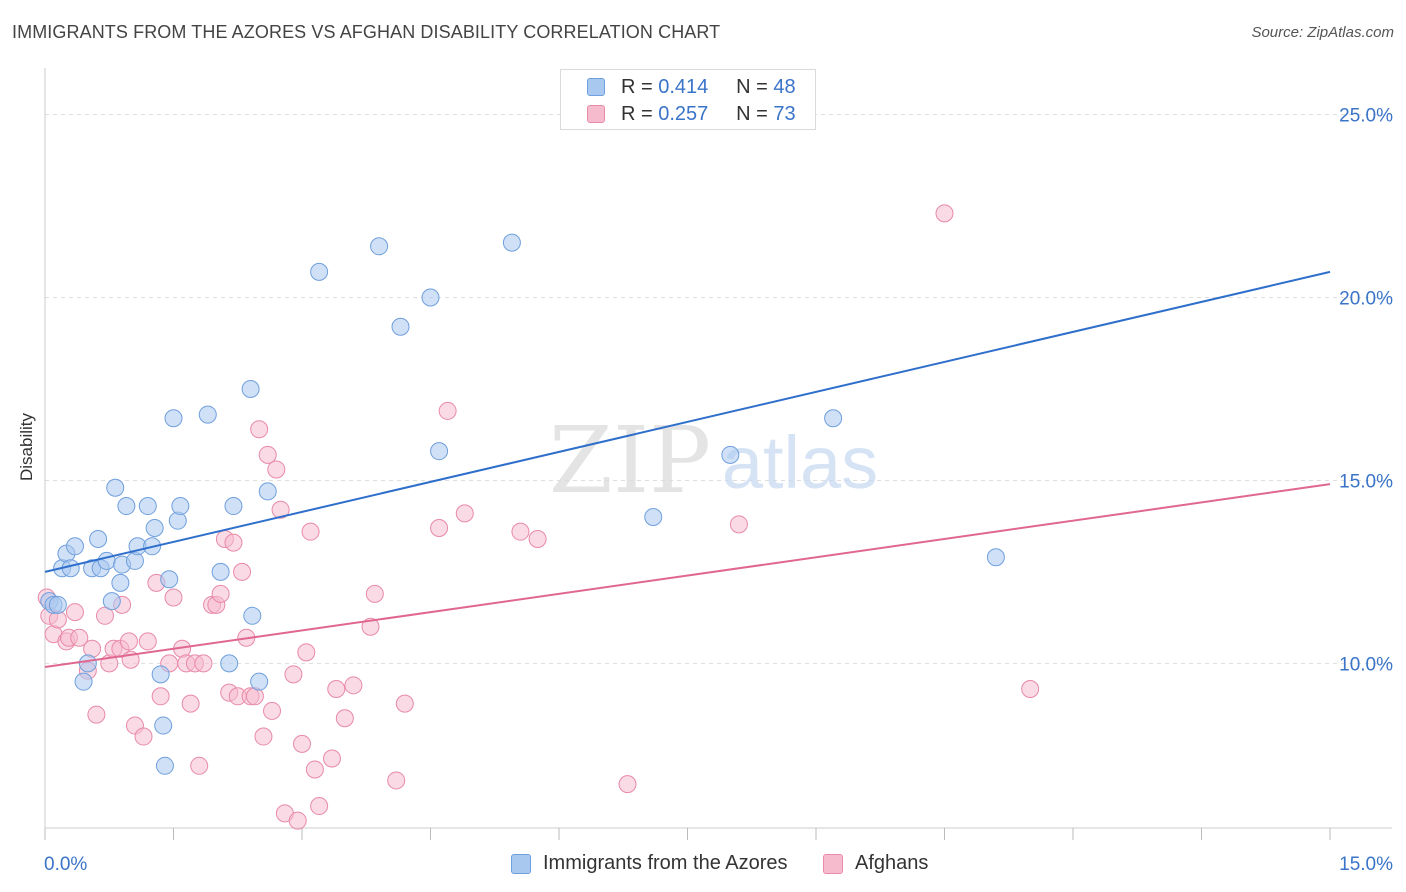 The image size is (1406, 892). Describe the element at coordinates (784, 87) in the screenshot. I see `legend-n-value: 48` at that location.